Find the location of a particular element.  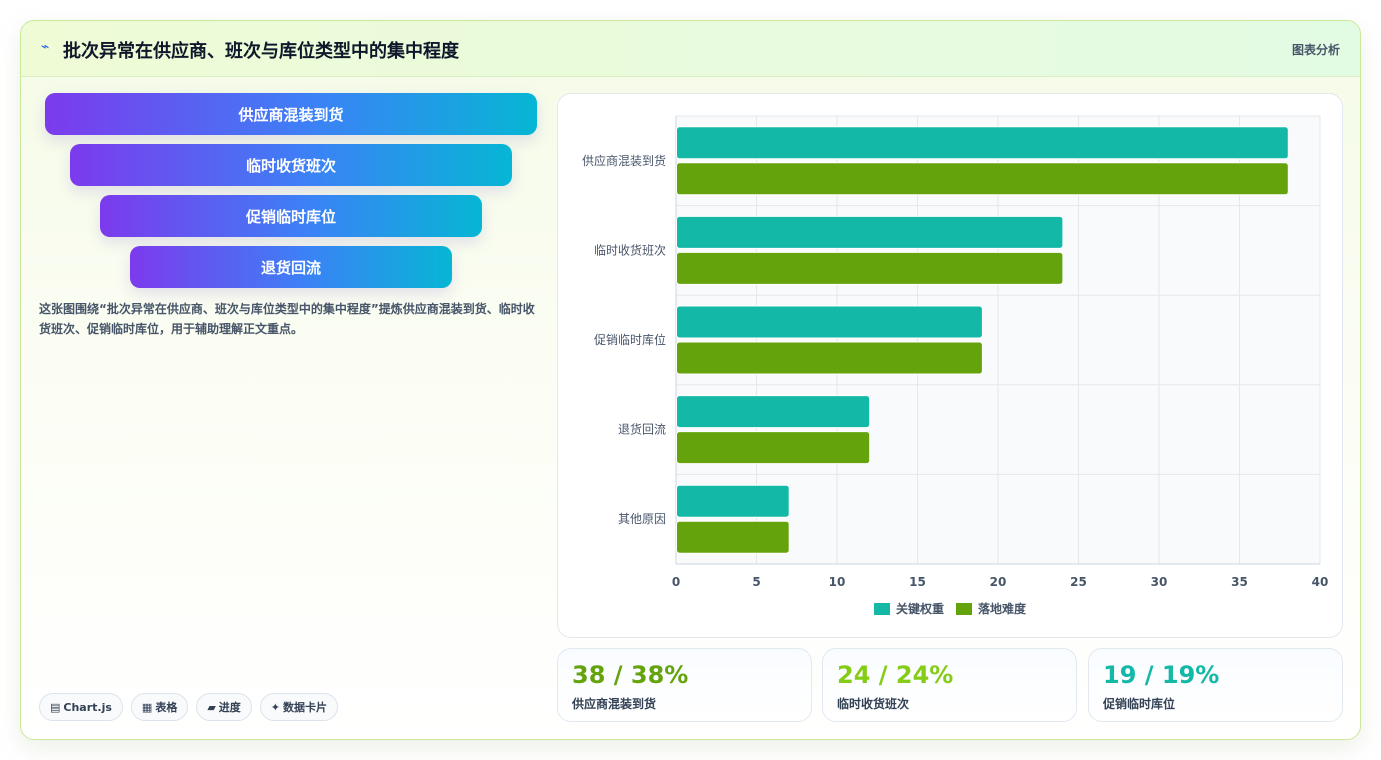

progress-icon: ▰ is located at coordinates (211, 707).